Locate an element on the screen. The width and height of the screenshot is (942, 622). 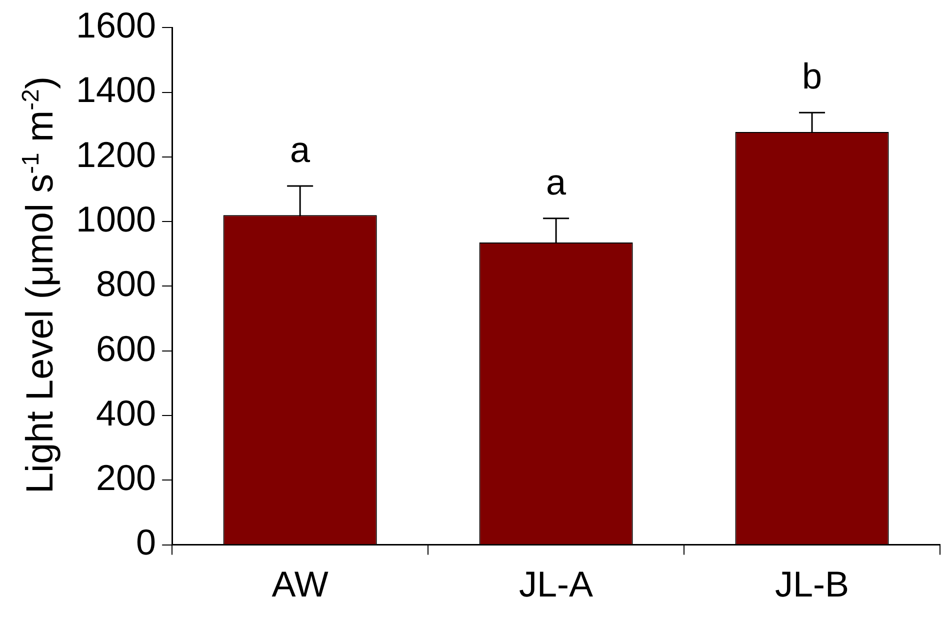
y-tick-label: 1400 is located at coordinates (116, 89).